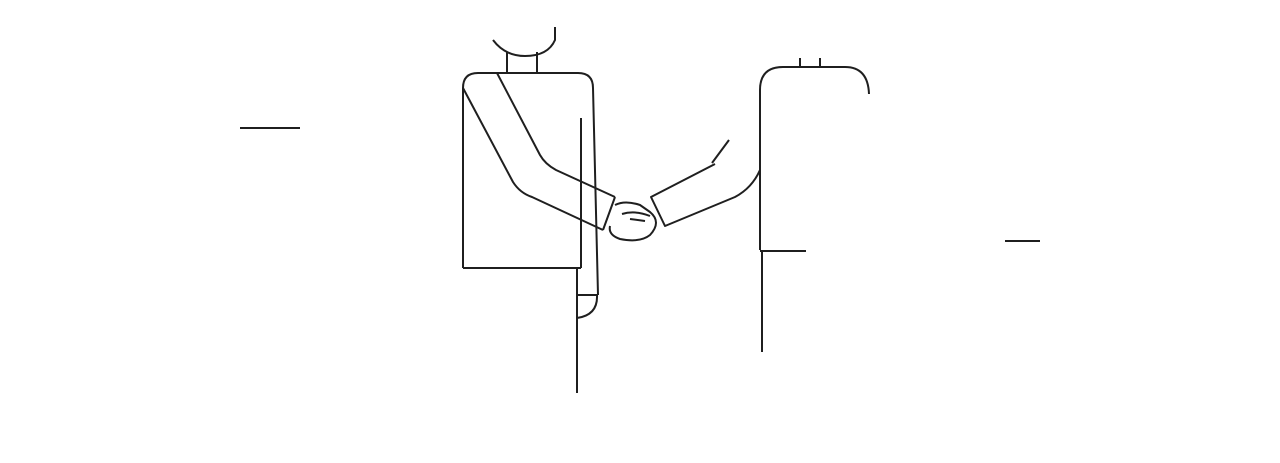 The width and height of the screenshot is (1280, 463). What do you see at coordinates (609, 213) in the screenshot?
I see `left-person-cuff` at bounding box center [609, 213].